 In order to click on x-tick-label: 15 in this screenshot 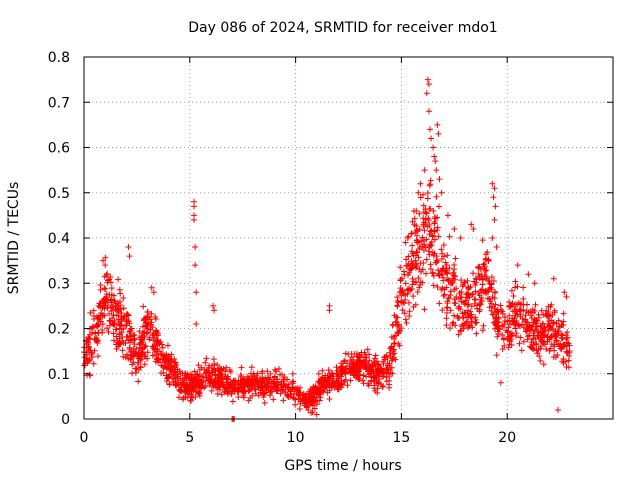, I will do `click(401, 438)`.